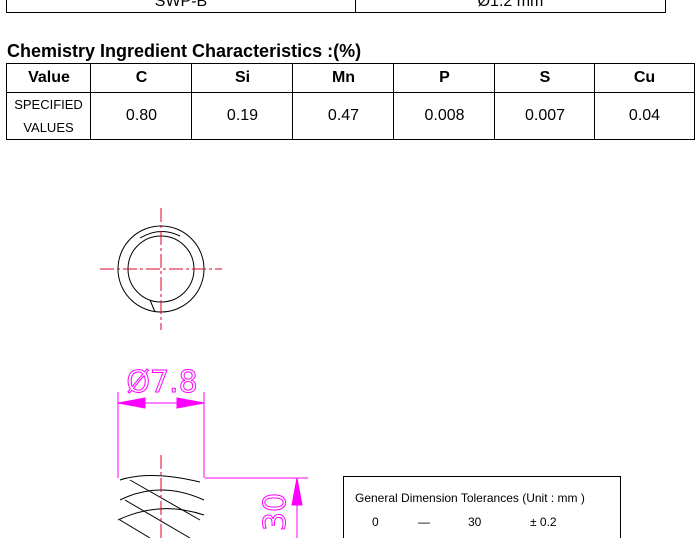 This screenshot has height=538, width=700. I want to click on length-dimension: 30, so click(275, 512).